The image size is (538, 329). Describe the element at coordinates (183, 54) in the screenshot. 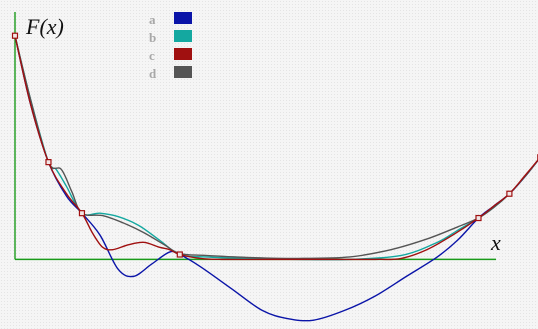

I see `legend-swatch-c` at that location.